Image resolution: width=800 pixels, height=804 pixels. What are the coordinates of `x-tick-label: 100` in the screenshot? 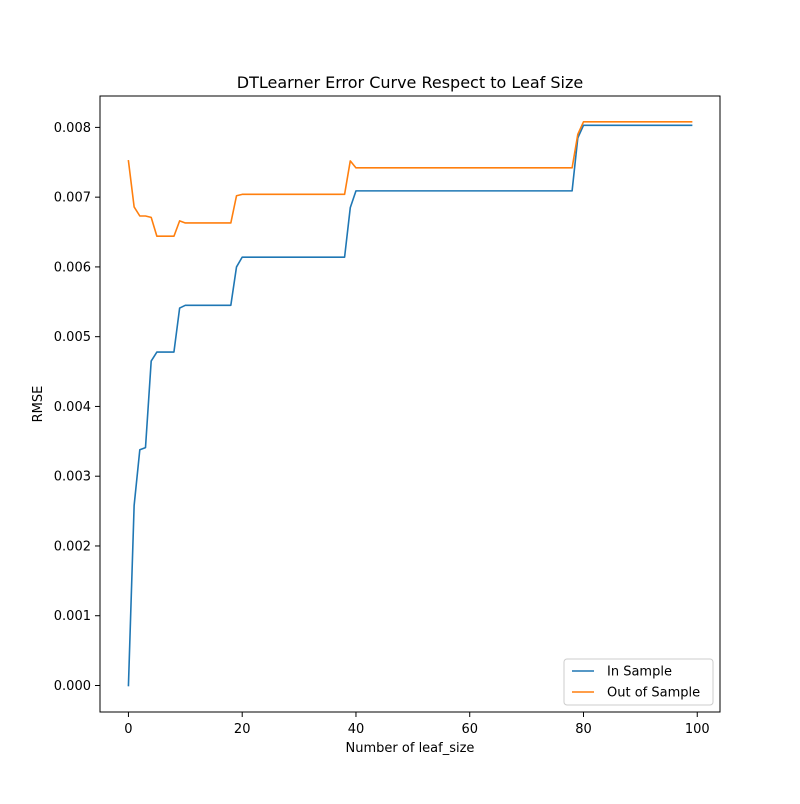 It's located at (697, 729).